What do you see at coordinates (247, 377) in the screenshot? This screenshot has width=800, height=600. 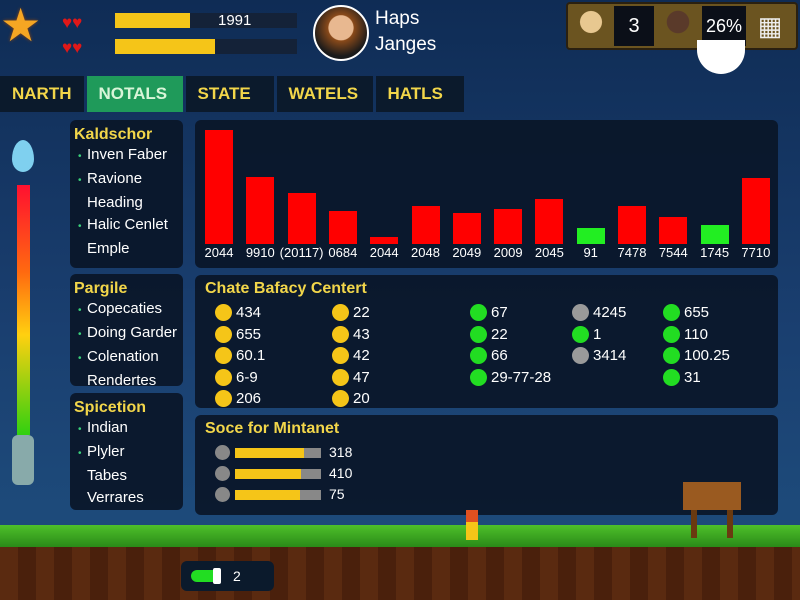 I see `stat-value: 6-9` at bounding box center [247, 377].